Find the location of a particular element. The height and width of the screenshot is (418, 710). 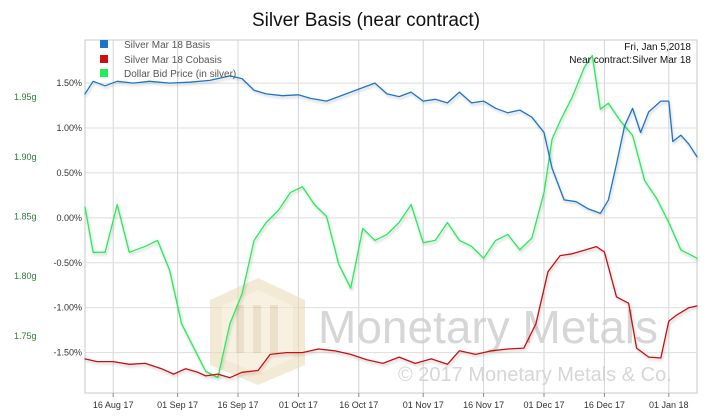

y-left-tick-label: 1.80g is located at coordinates (25, 276).